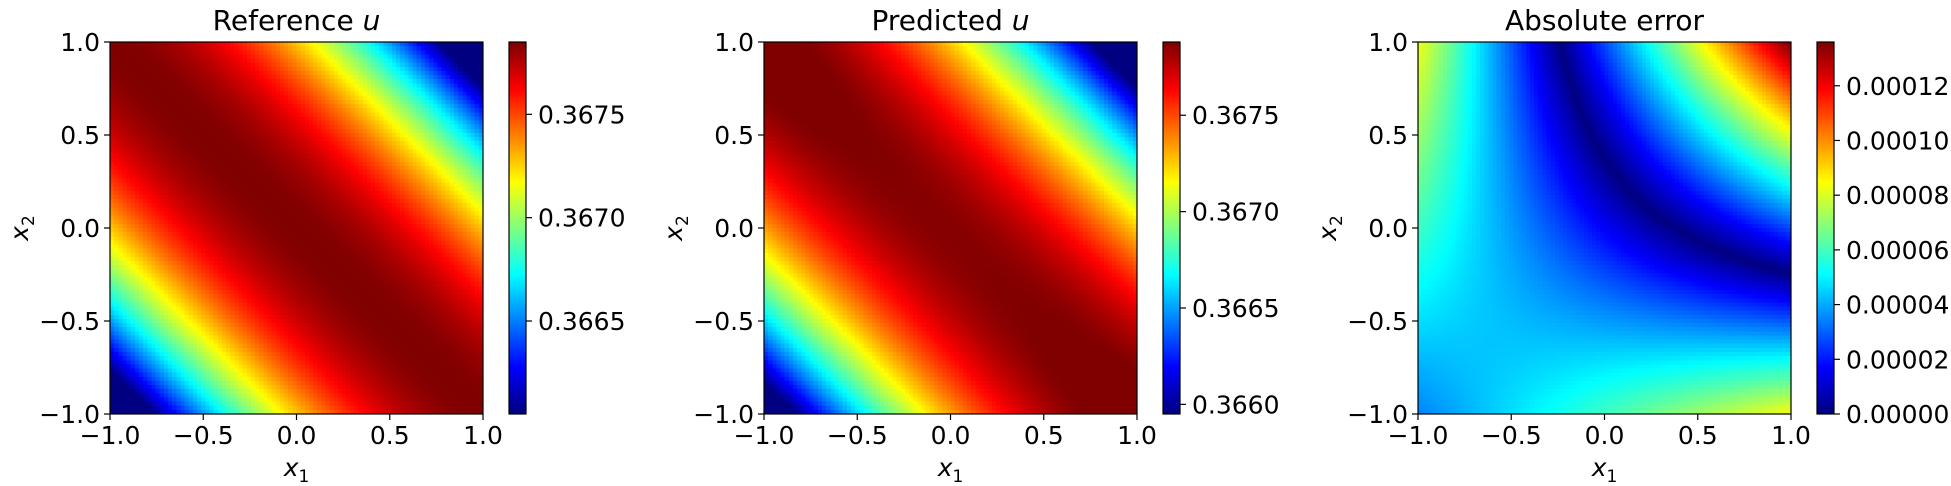 The width and height of the screenshot is (1951, 486). What do you see at coordinates (1897, 86) in the screenshot?
I see `colorbar-tick-label: 0.00012` at bounding box center [1897, 86].